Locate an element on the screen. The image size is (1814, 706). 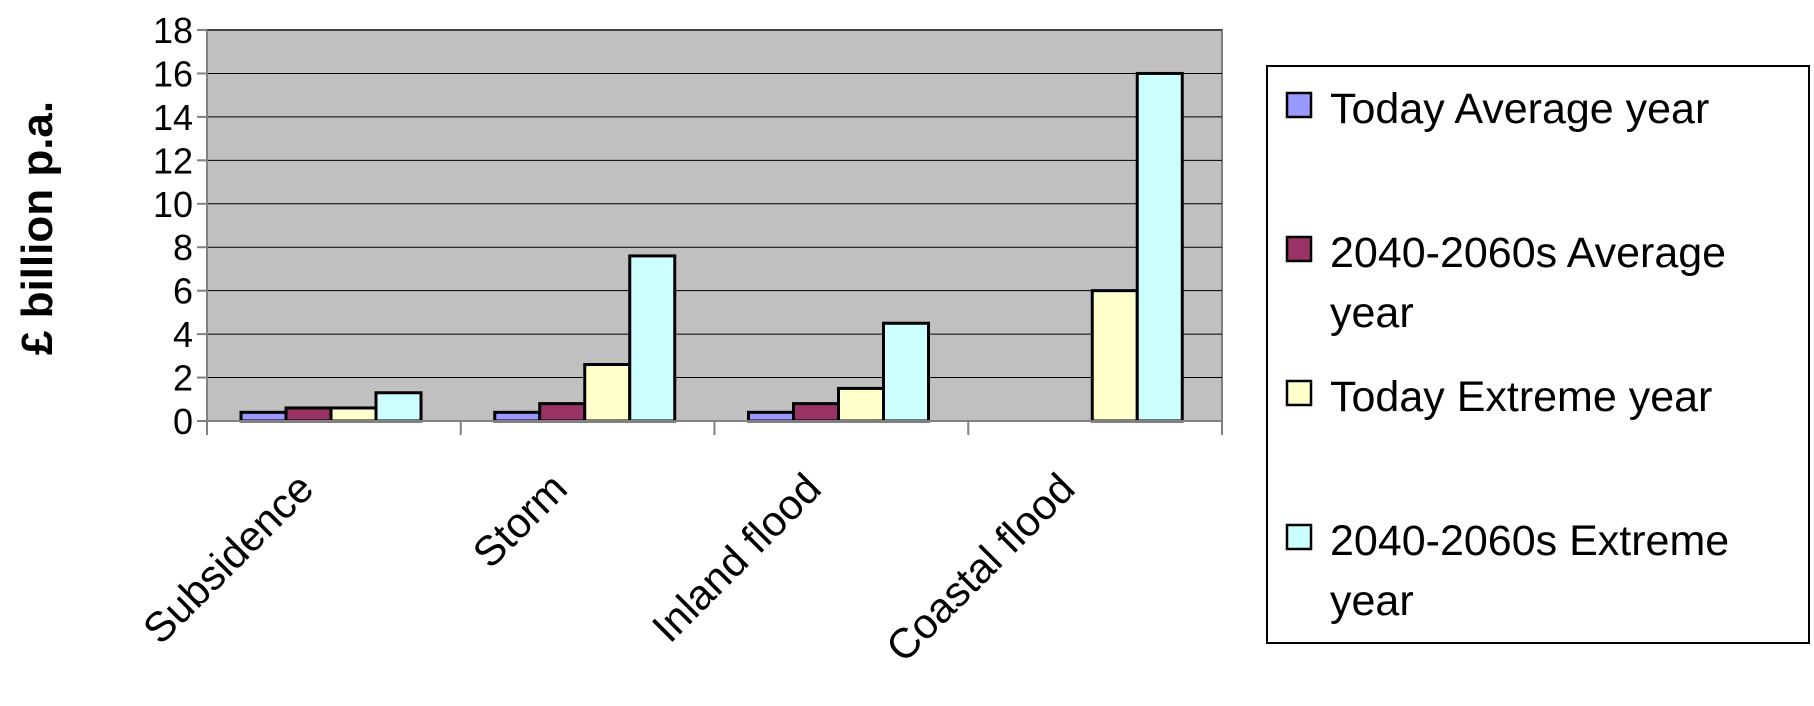
legend-label: 2040-2060s Extreme is located at coordinates (1529, 541).